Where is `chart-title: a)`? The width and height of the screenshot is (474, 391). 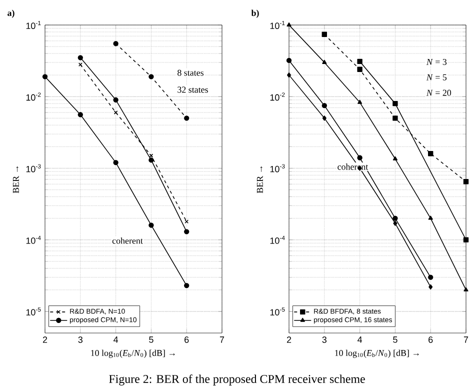
chart-title: a) is located at coordinates (11, 14).